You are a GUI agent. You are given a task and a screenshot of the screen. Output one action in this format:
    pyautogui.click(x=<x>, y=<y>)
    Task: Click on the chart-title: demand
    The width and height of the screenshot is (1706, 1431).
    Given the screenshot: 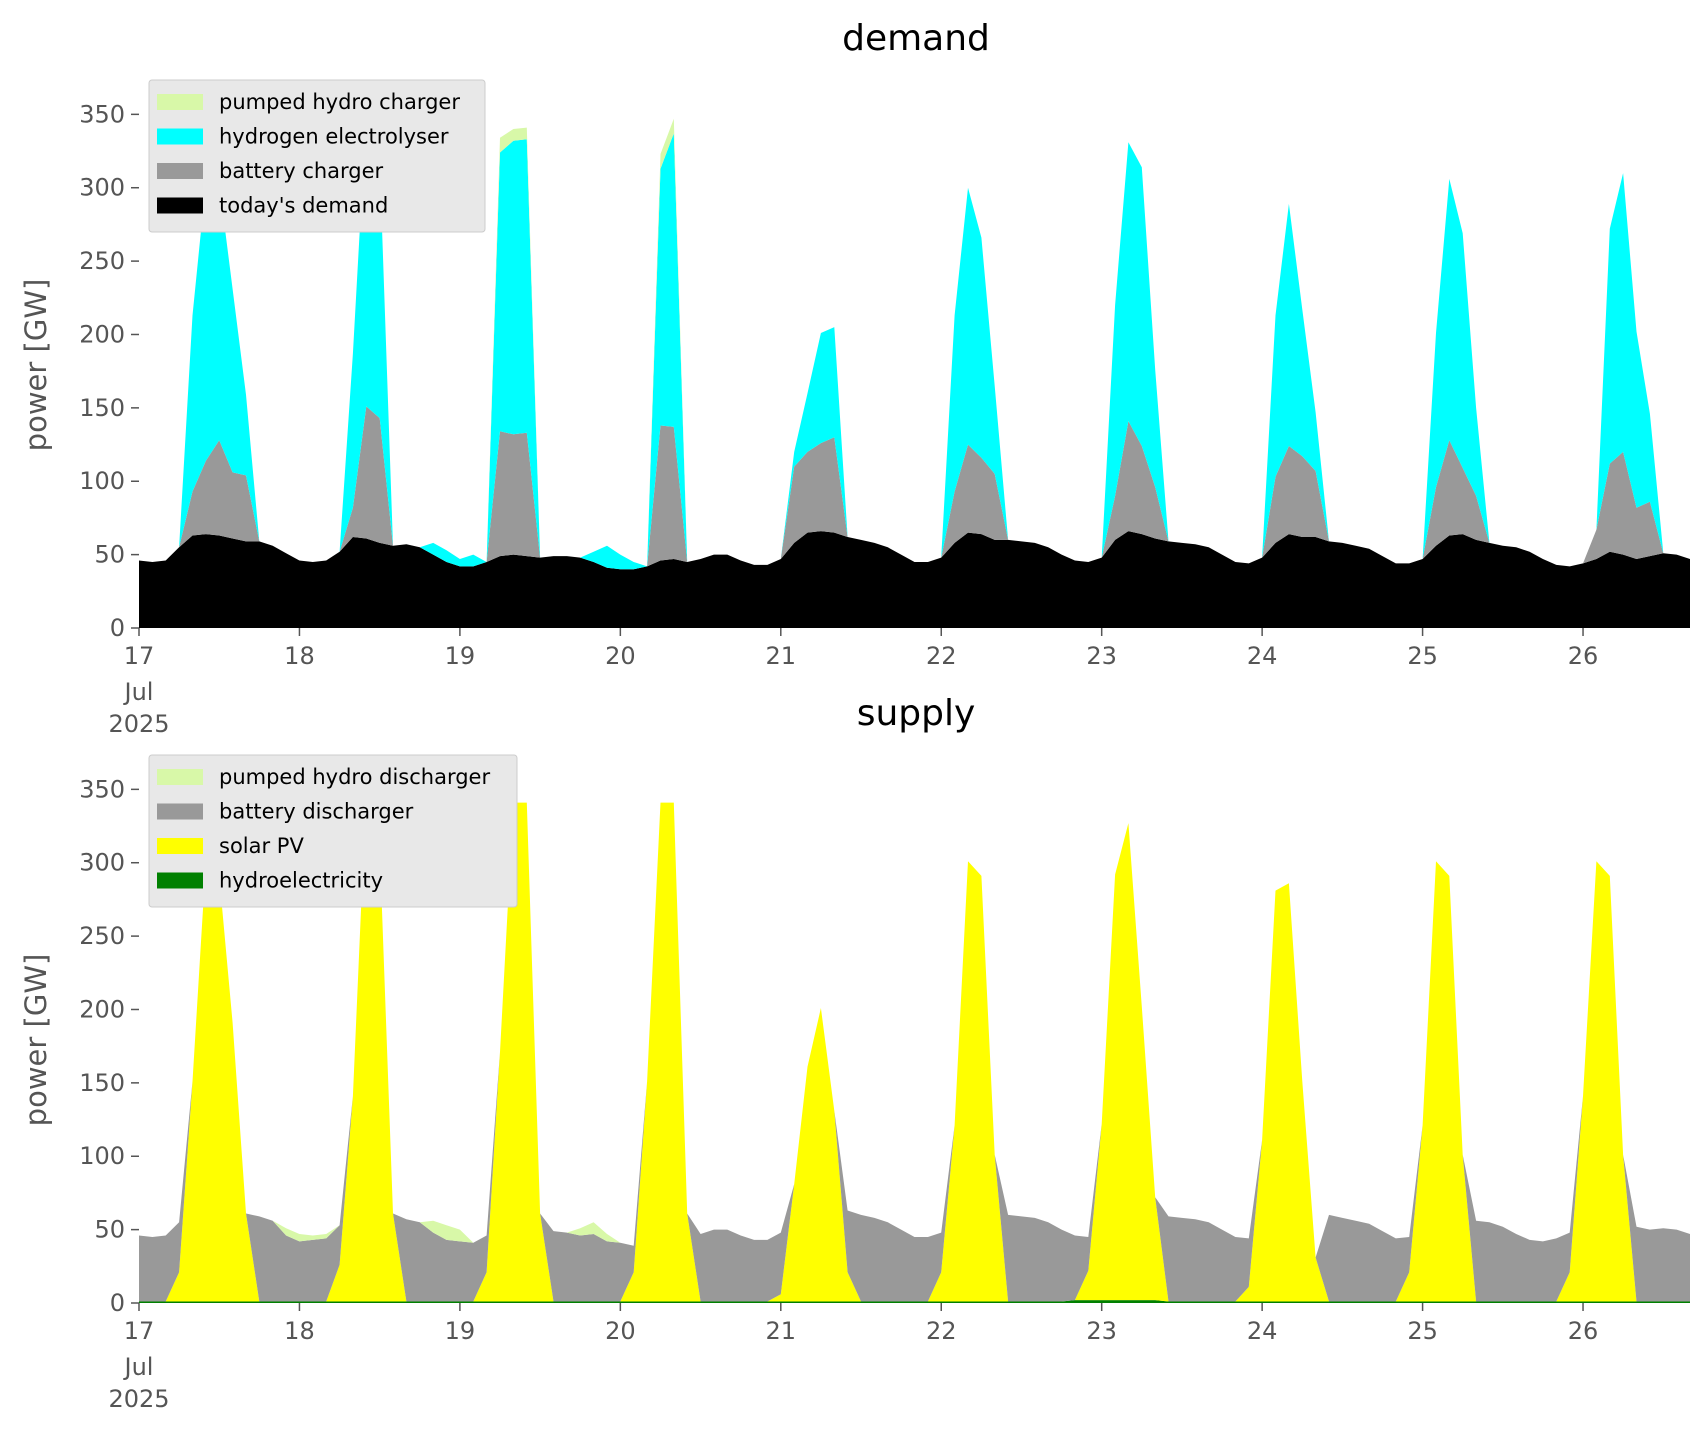 What is the action you would take?
    pyautogui.click(x=916, y=38)
    